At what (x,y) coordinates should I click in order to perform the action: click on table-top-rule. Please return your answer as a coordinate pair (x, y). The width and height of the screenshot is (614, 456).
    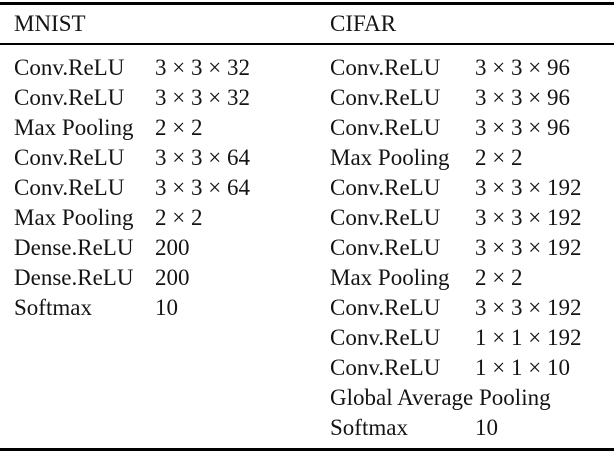
    Looking at the image, I should click on (307, 3).